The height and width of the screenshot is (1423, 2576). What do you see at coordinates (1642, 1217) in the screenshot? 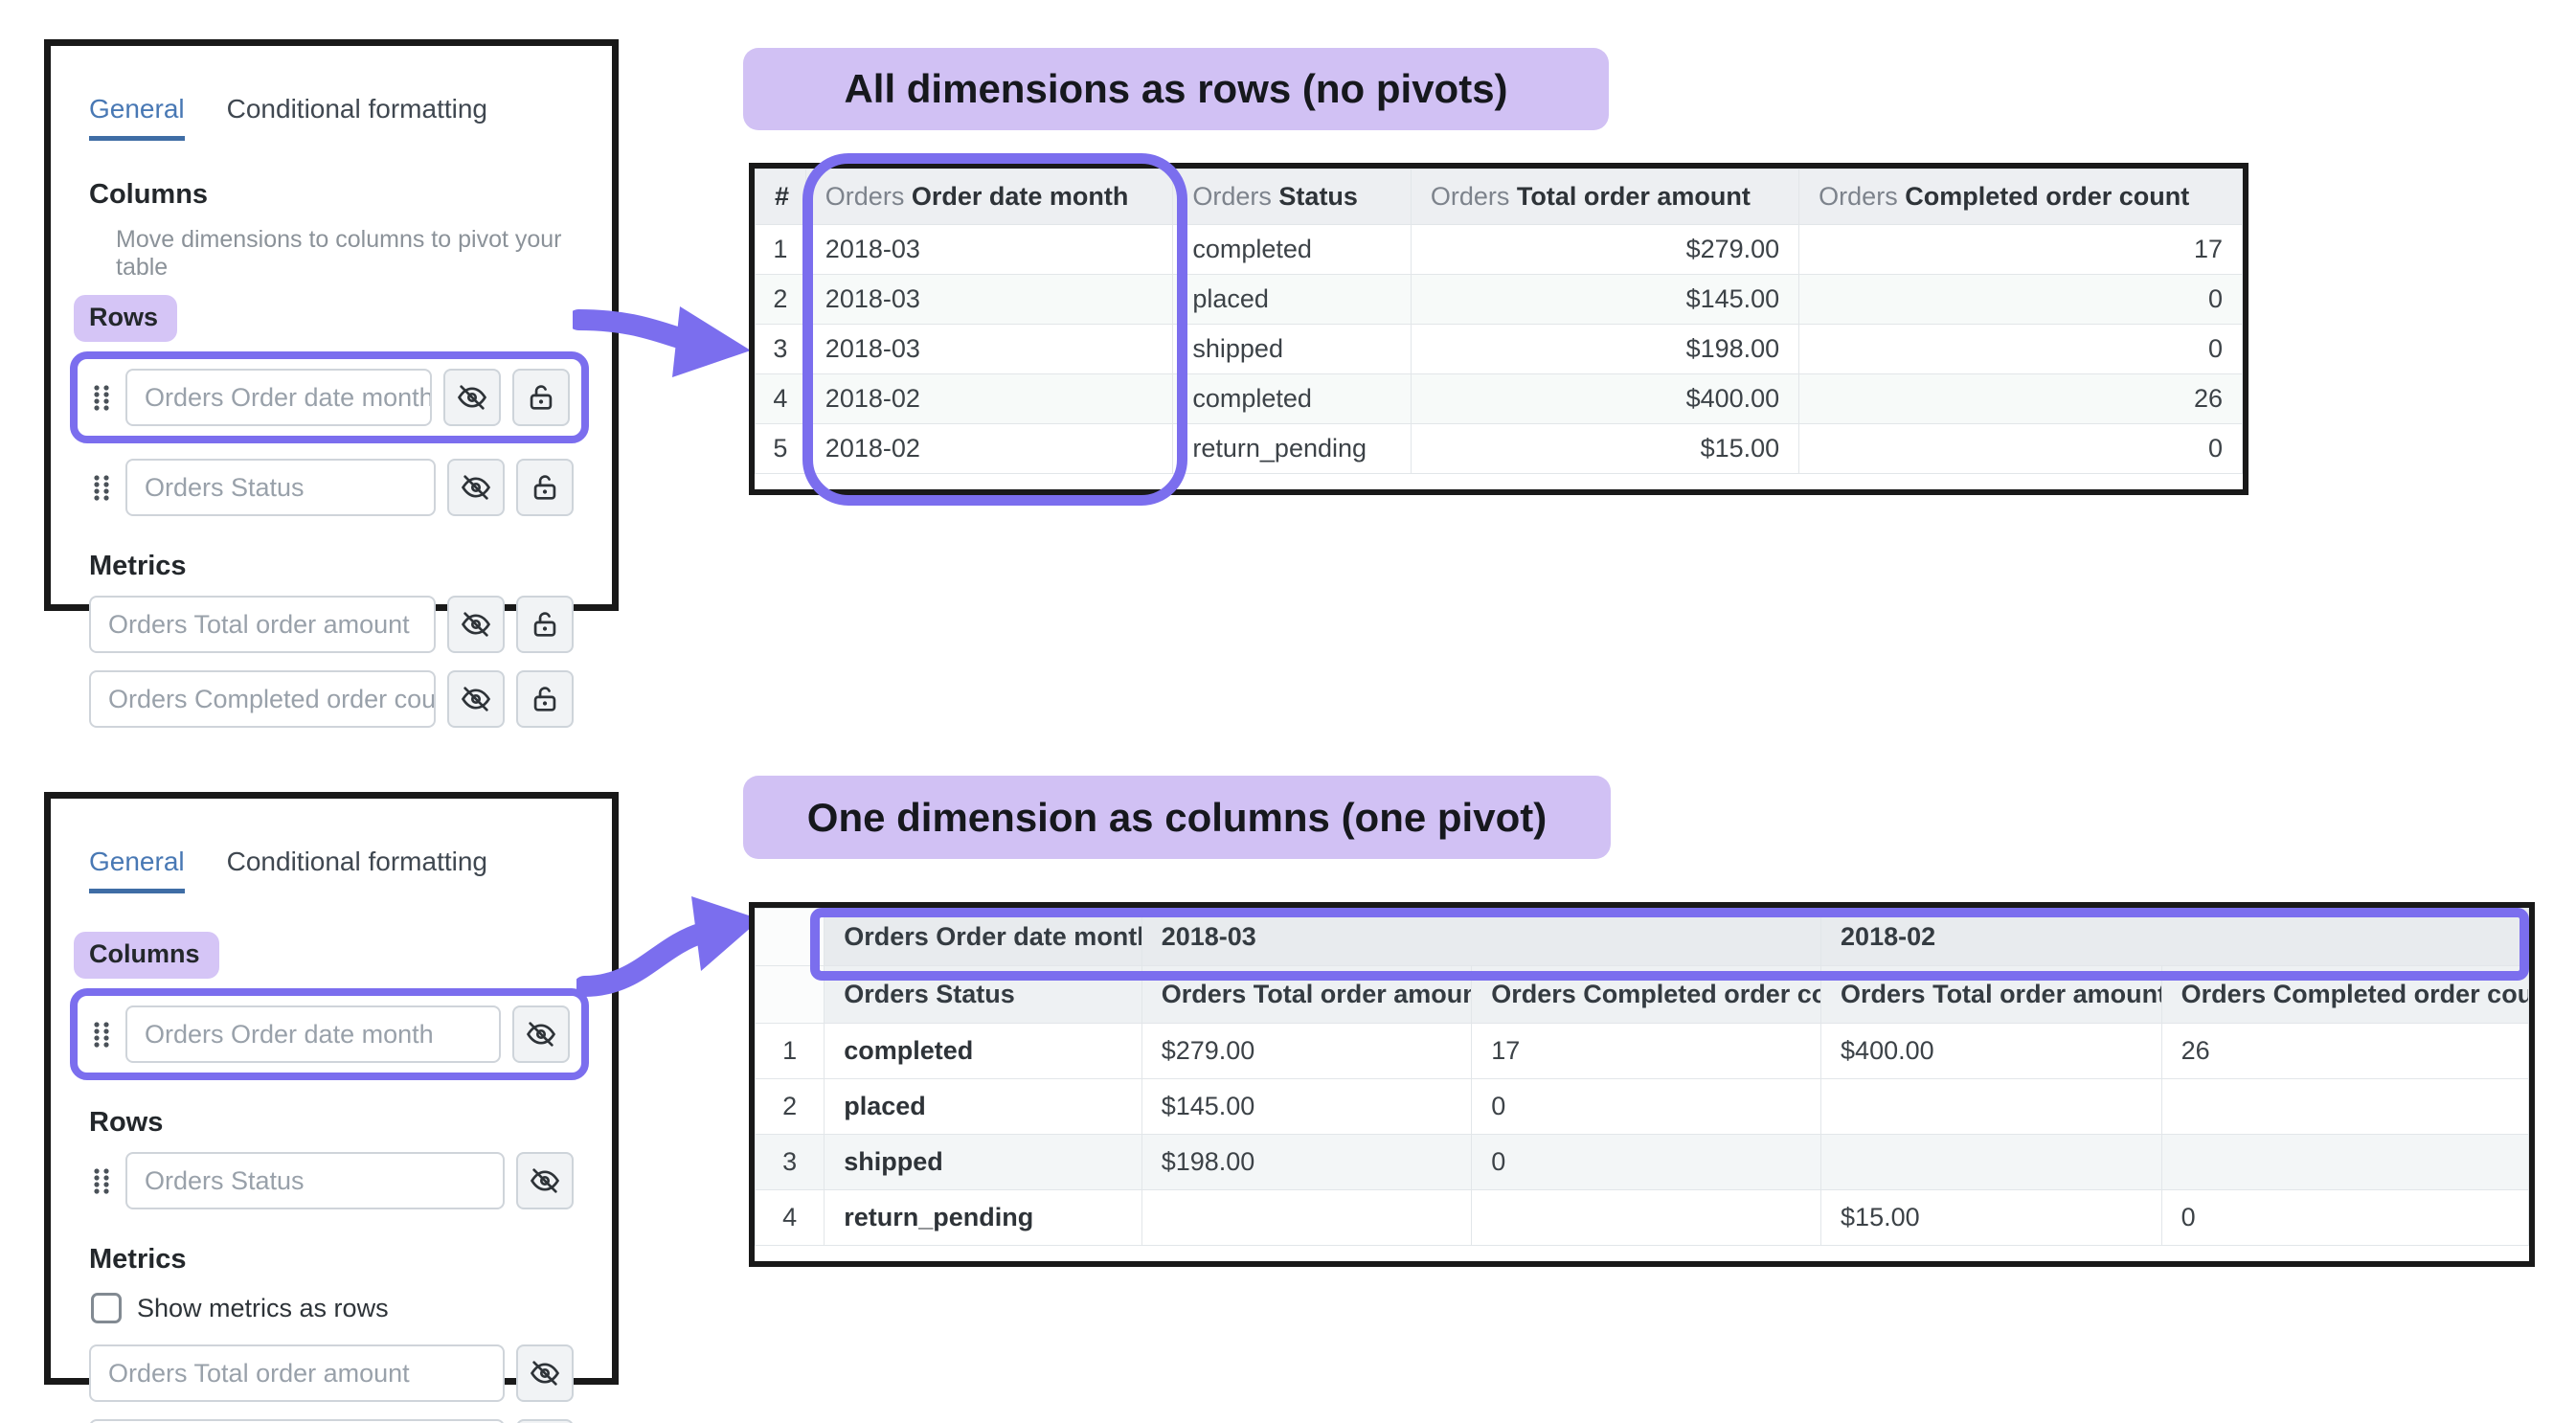
I see `table-row: 4 return_pending $15.00 0` at bounding box center [1642, 1217].